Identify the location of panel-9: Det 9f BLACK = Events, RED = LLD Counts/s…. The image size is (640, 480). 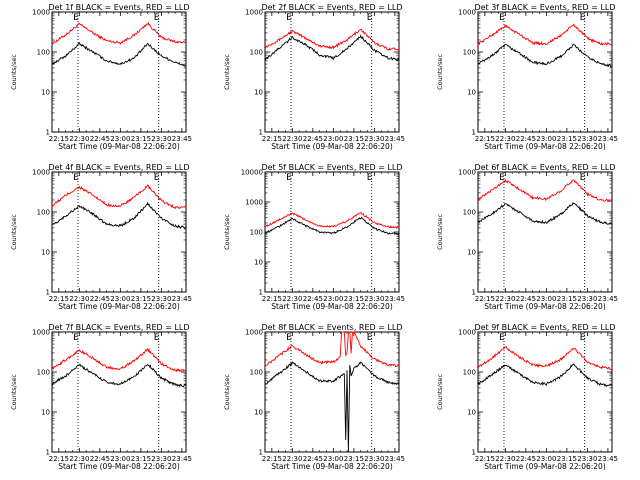
(527, 397).